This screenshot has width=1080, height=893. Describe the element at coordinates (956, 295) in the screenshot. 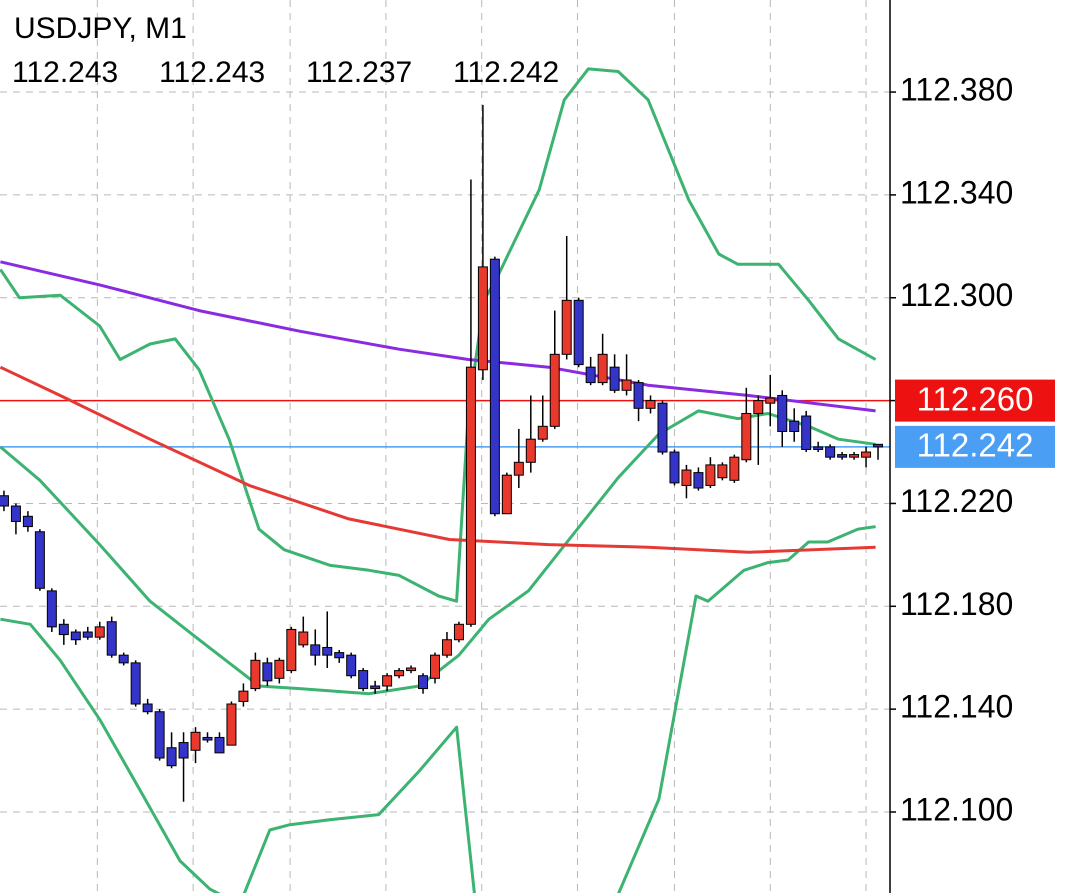

I see `y-tick-label: 112.300` at that location.